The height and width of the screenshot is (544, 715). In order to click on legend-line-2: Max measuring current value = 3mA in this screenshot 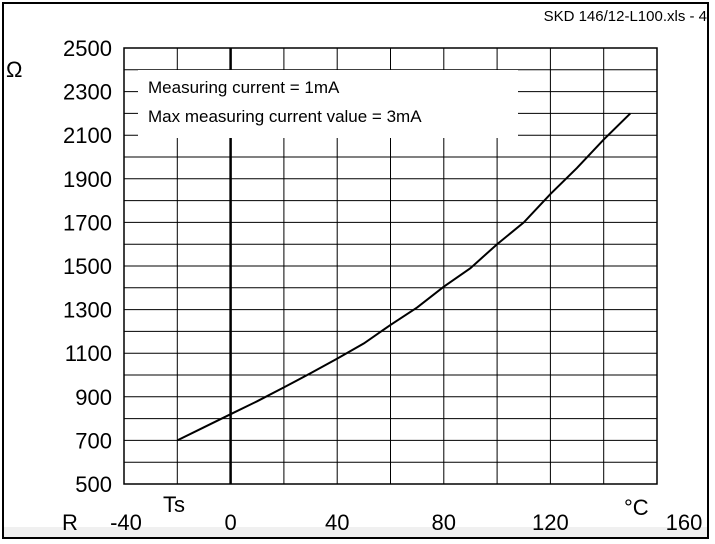, I will do `click(285, 116)`.